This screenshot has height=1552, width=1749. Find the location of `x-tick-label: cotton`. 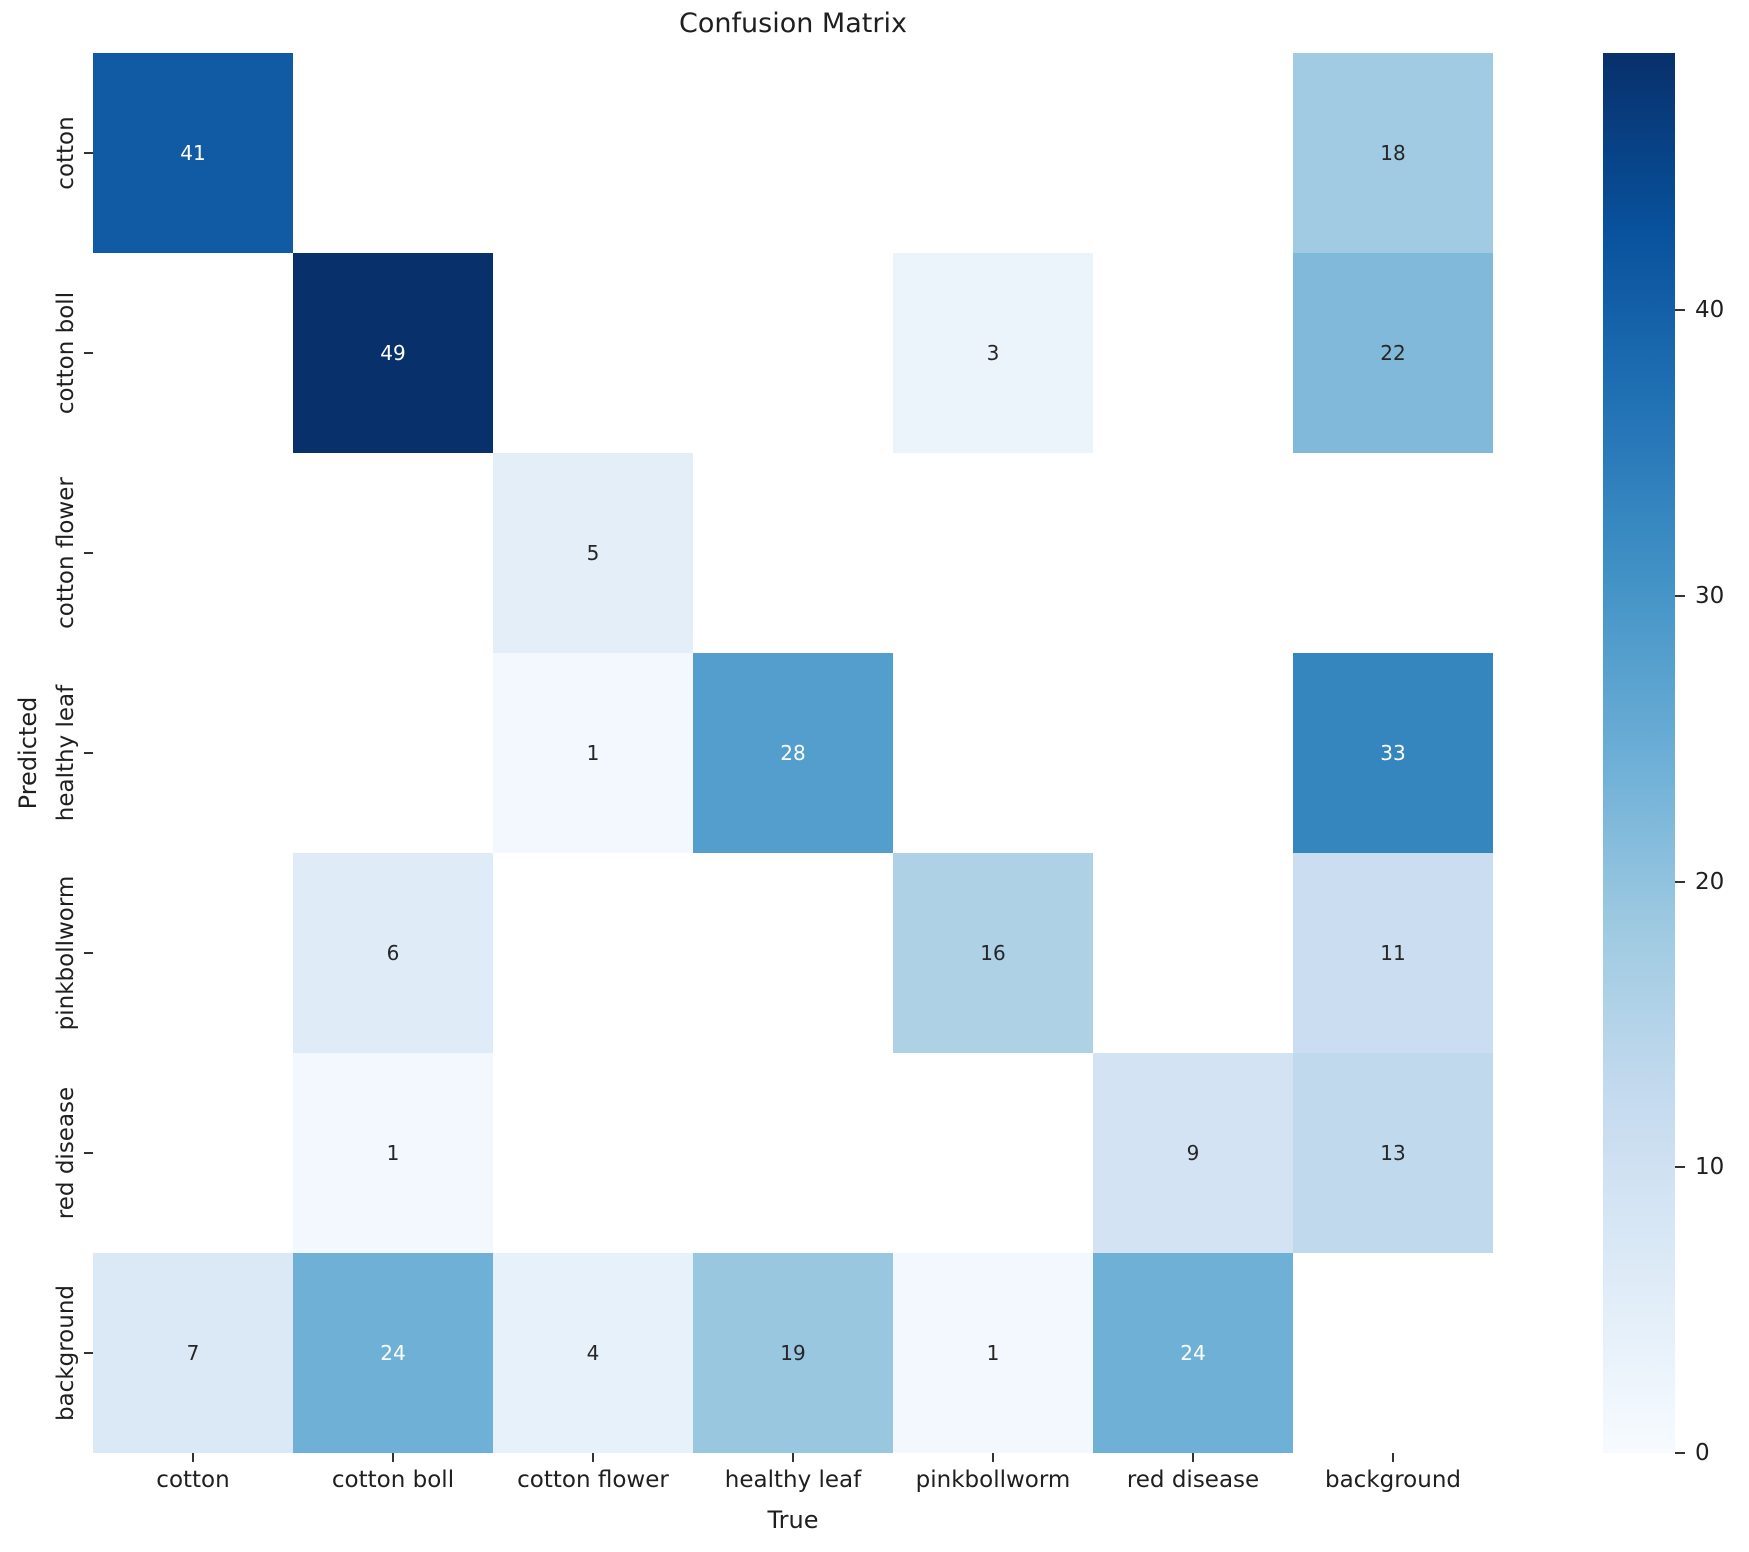

x-tick-label: cotton is located at coordinates (193, 1480).